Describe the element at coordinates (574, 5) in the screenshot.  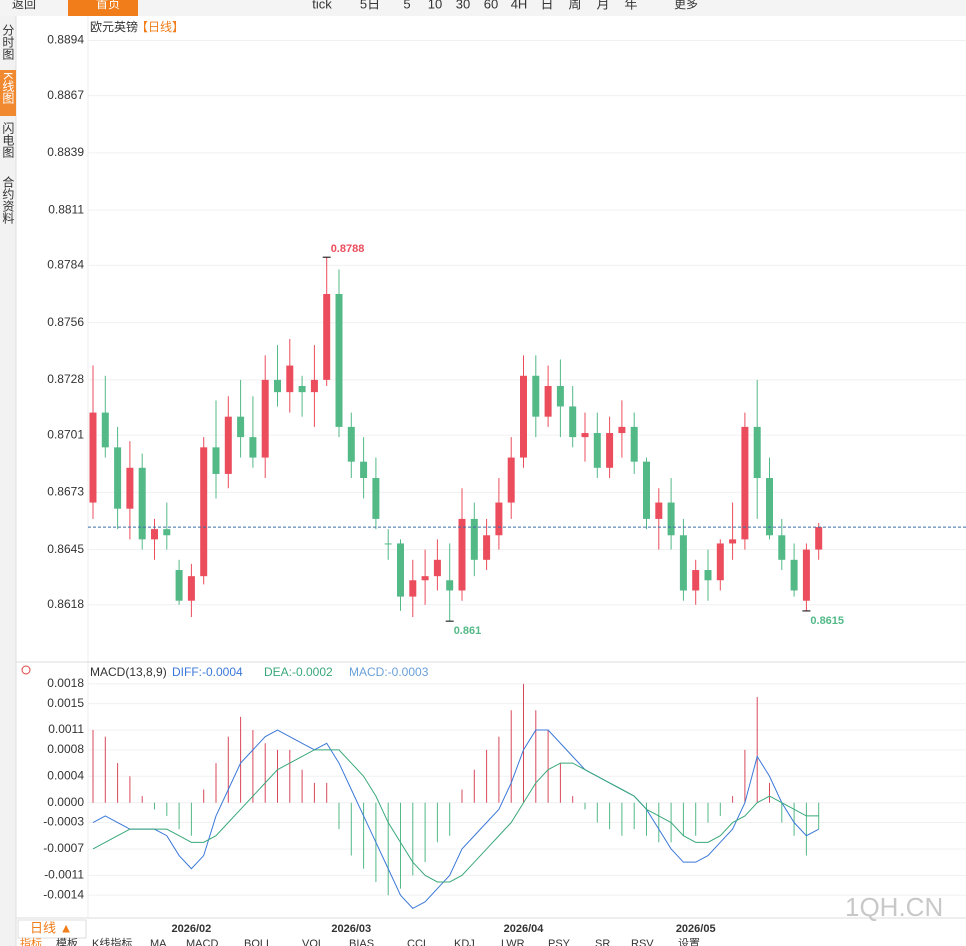
I see `toolbar-item: 周` at that location.